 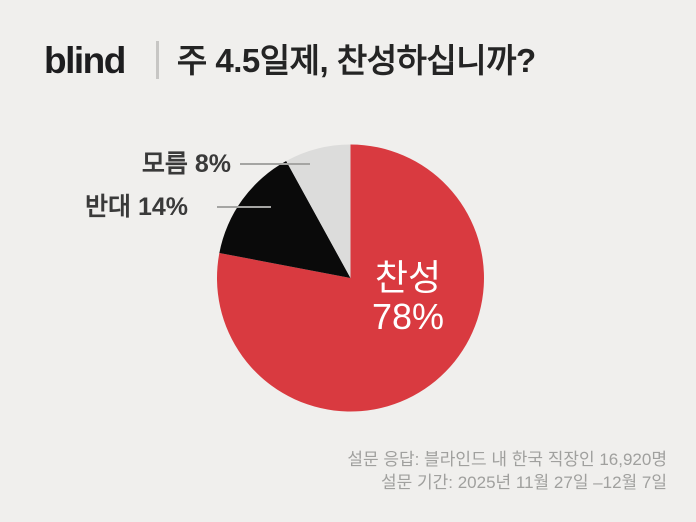 What do you see at coordinates (275, 164) in the screenshot?
I see `leader-line-unknown` at bounding box center [275, 164].